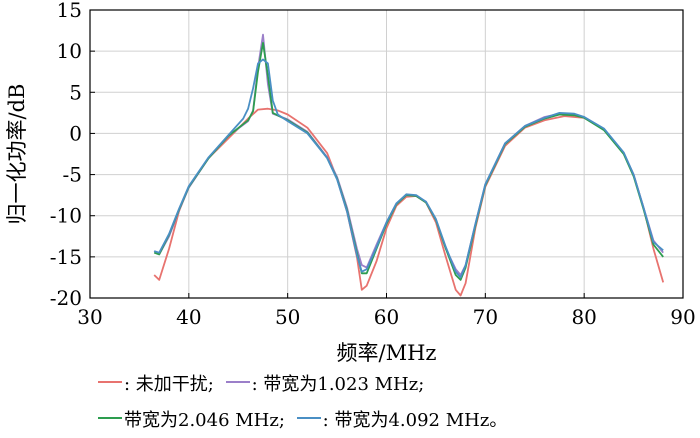 Image resolution: width=700 pixels, height=438 pixels. What do you see at coordinates (583, 317) in the screenshot?
I see `x-tick-label: 80` at bounding box center [583, 317].